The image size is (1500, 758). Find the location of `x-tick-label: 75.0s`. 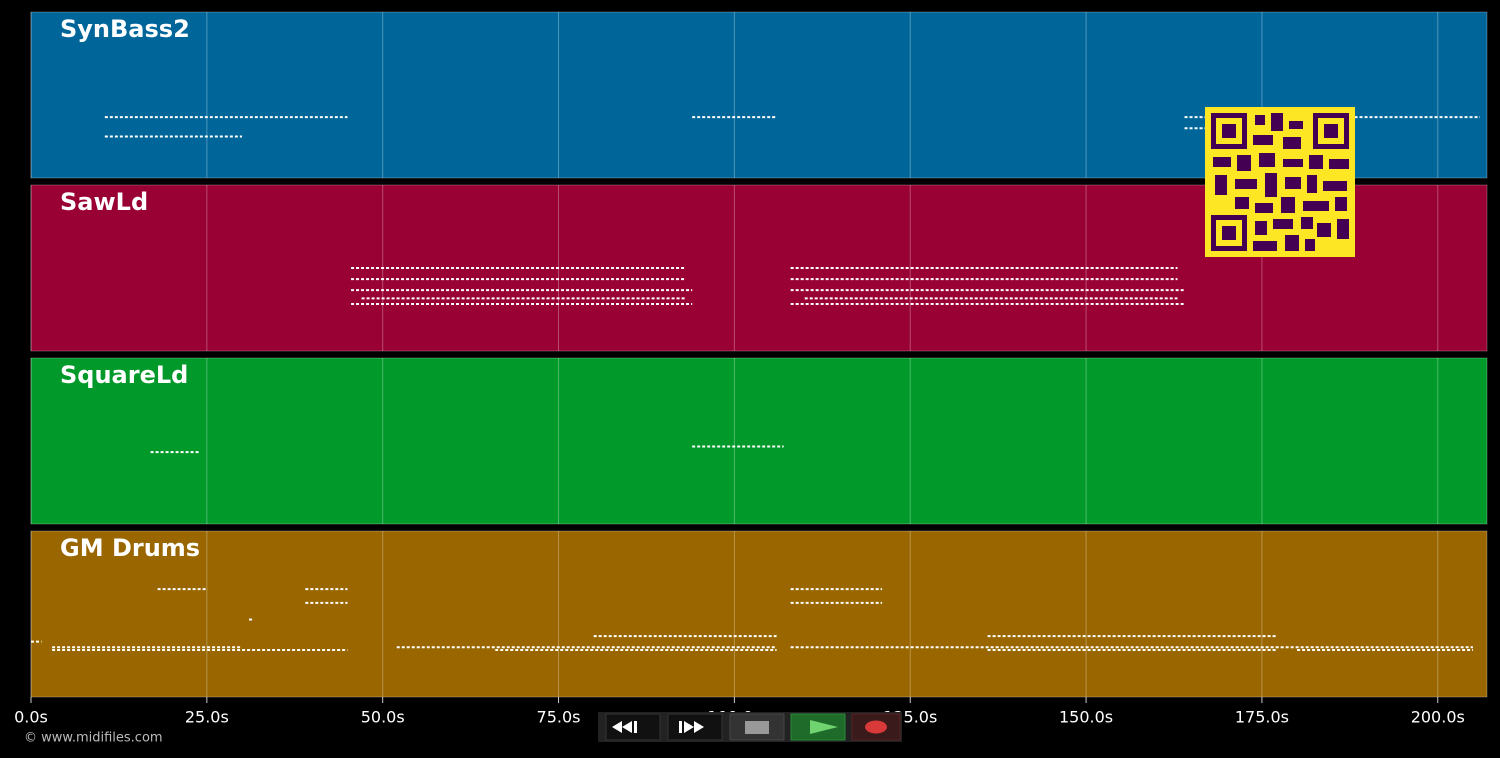

x-tick-label: 75.0s is located at coordinates (559, 717).